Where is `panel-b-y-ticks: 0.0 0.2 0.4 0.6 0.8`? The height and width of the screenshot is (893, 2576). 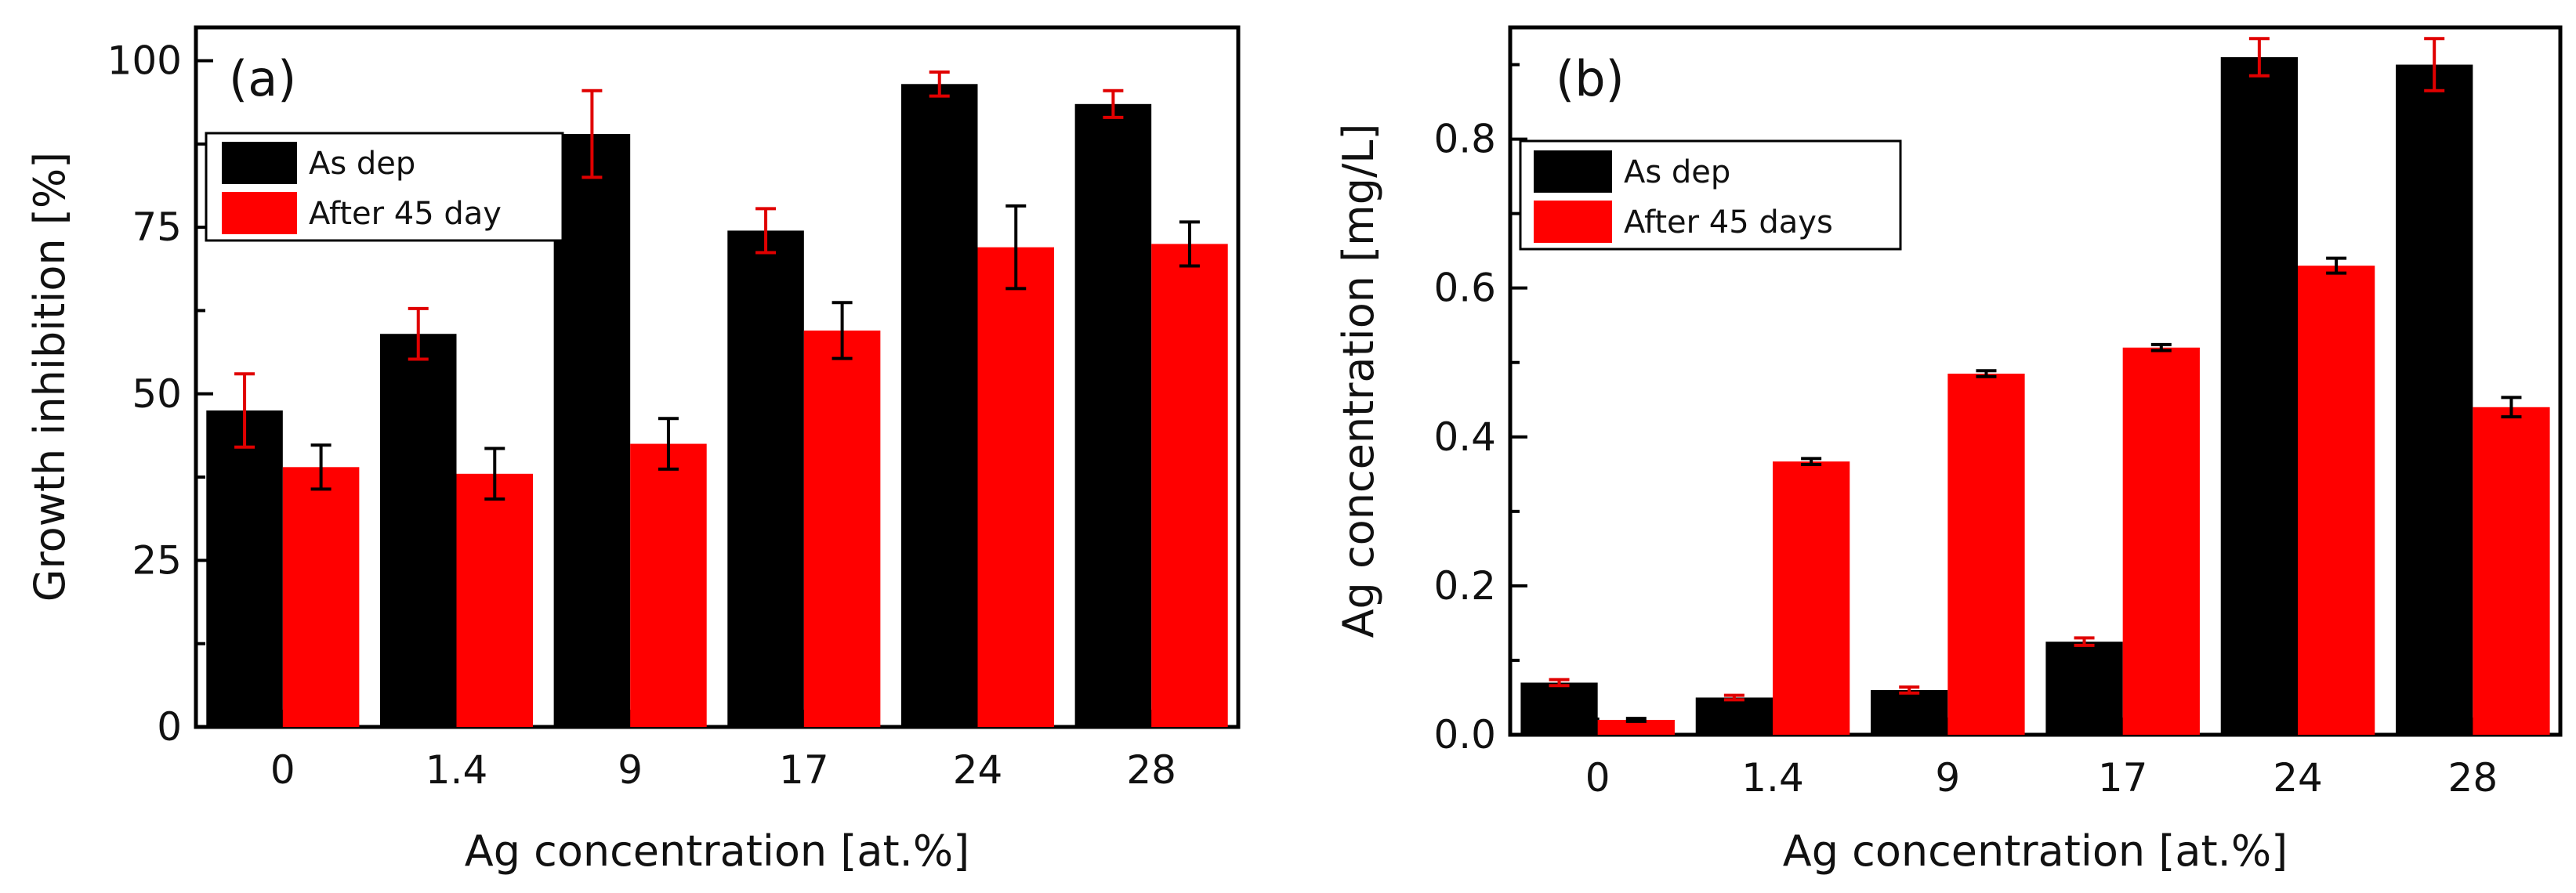 panel-b-y-ticks: 0.0 0.2 0.4 0.6 0.8 is located at coordinates (1480, 410).